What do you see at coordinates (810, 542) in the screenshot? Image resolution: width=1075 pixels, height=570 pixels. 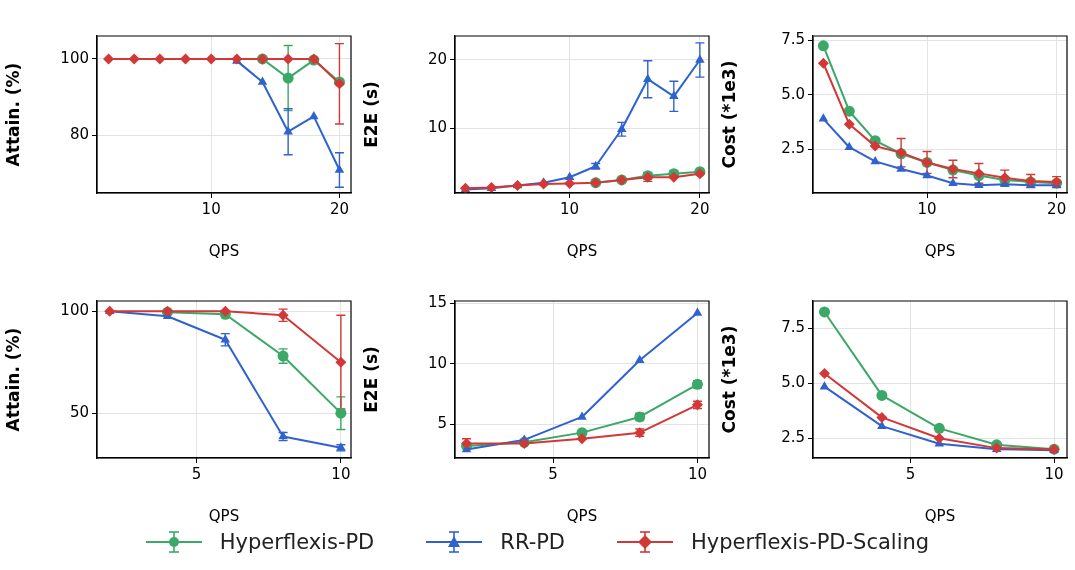 I see `legend-label: Hyperflexis-PD-Scaling` at bounding box center [810, 542].